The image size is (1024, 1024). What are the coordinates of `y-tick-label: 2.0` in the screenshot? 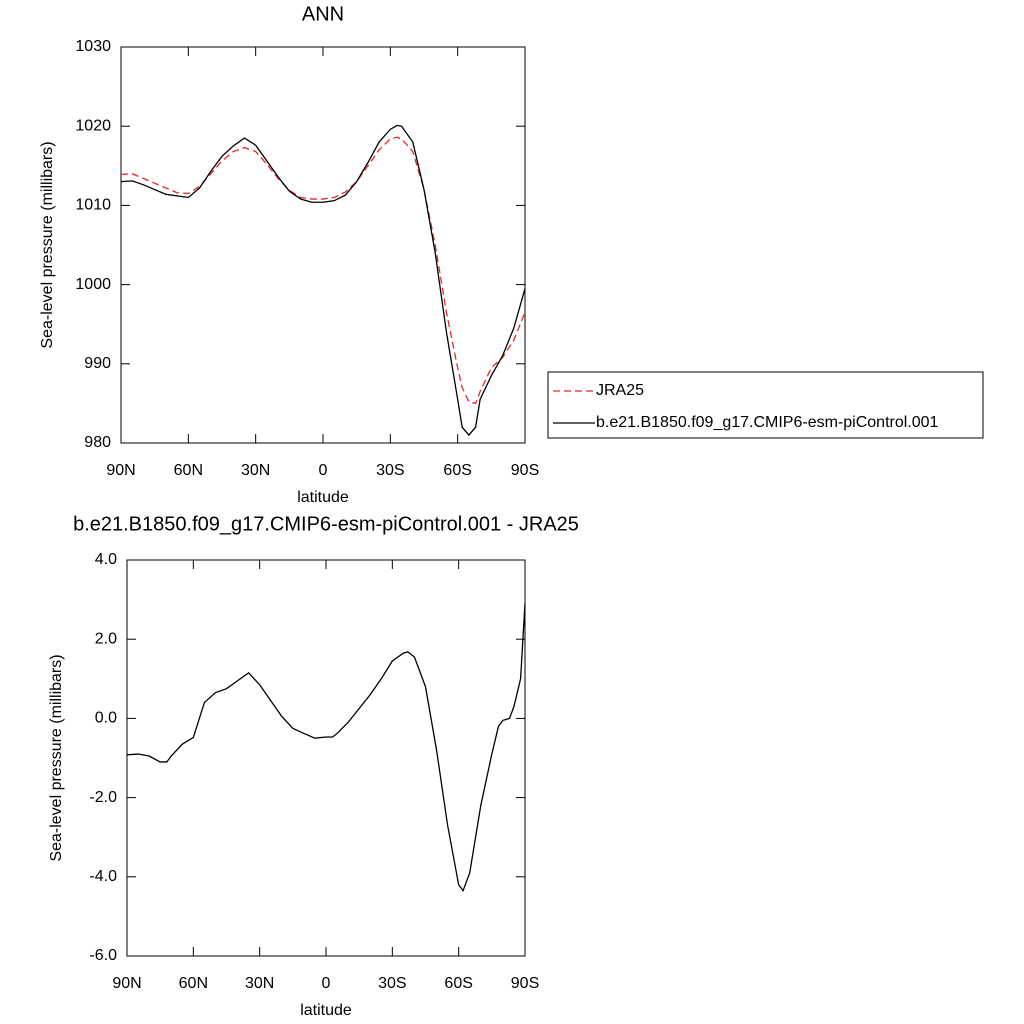 It's located at (106, 638).